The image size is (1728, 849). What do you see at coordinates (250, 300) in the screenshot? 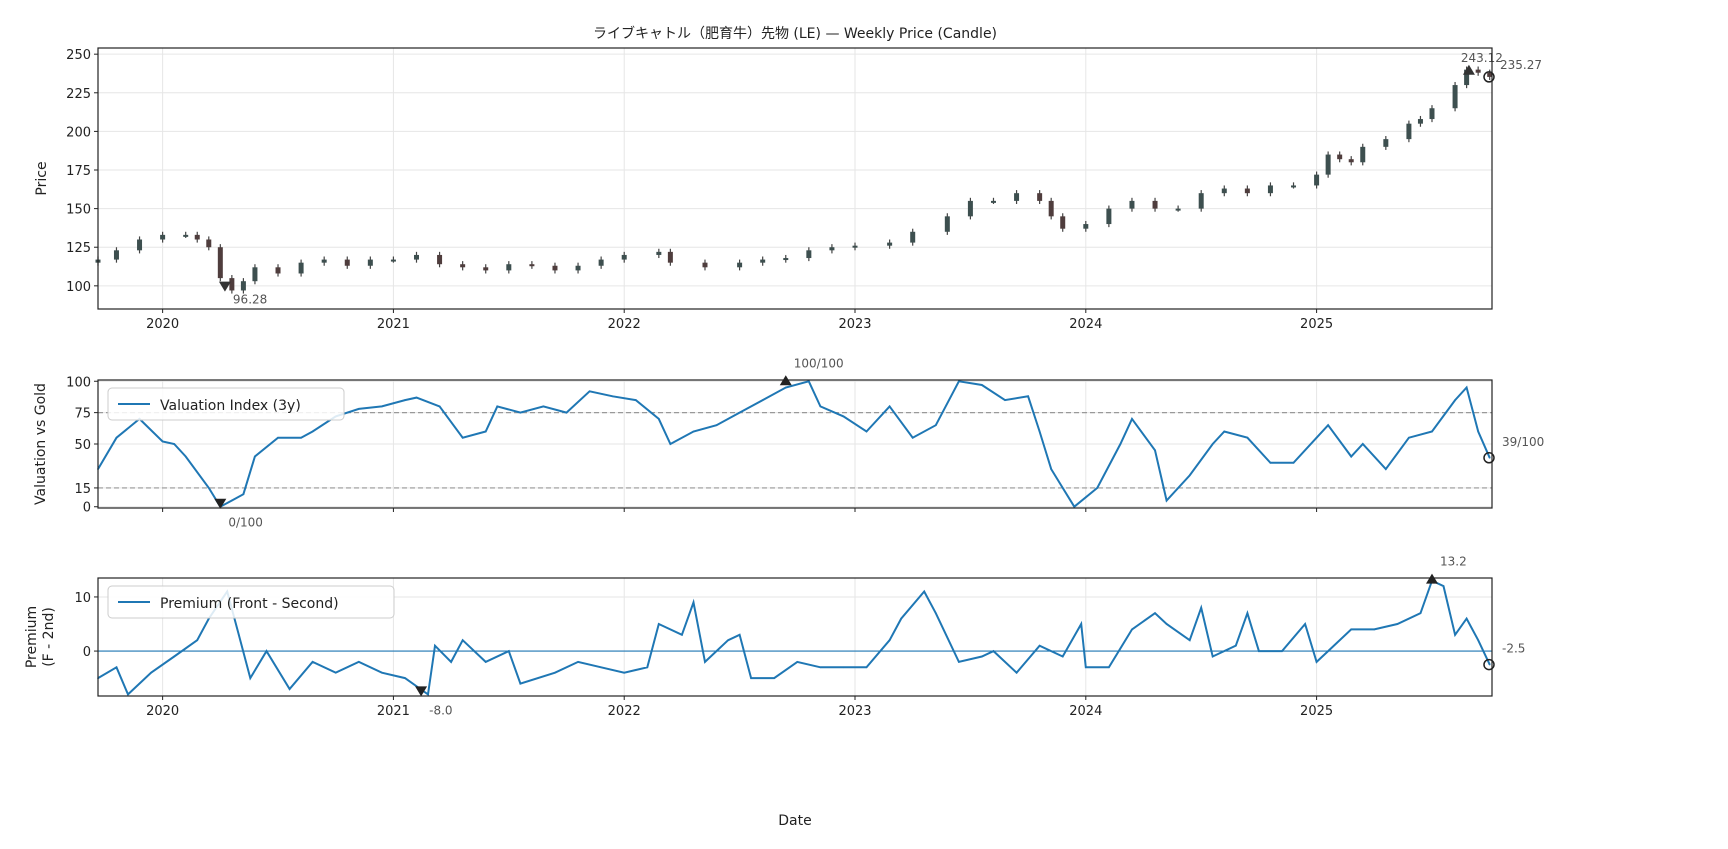
I see `min-label: 96.28` at bounding box center [250, 300].